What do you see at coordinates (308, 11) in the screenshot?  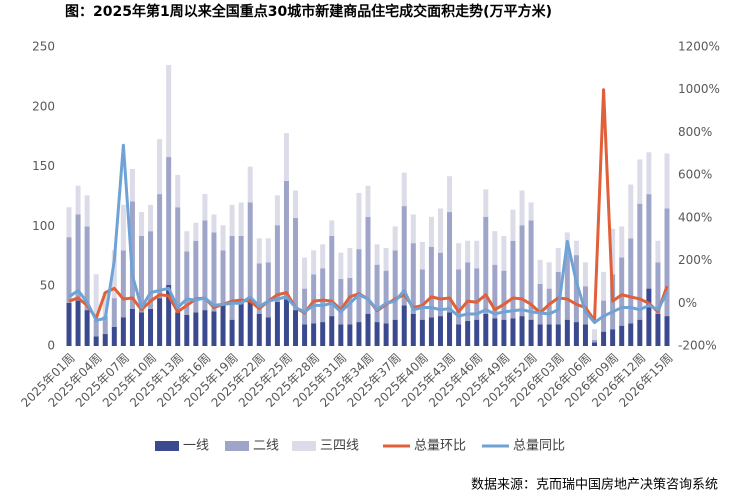 I see `chart-title: 图：2025年第1周以来全国重点30城市新建商品住宅成交面积走势(万平方米)` at bounding box center [308, 11].